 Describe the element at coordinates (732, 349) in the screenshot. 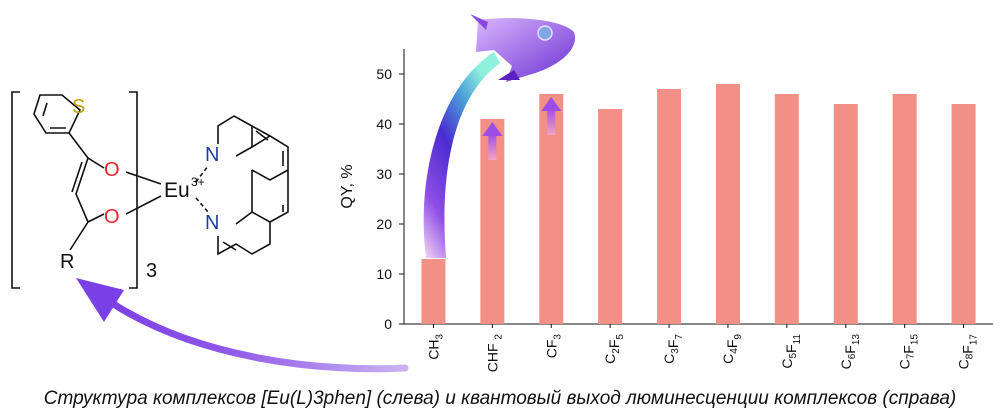

I see `x-tick-label: C4F9` at that location.